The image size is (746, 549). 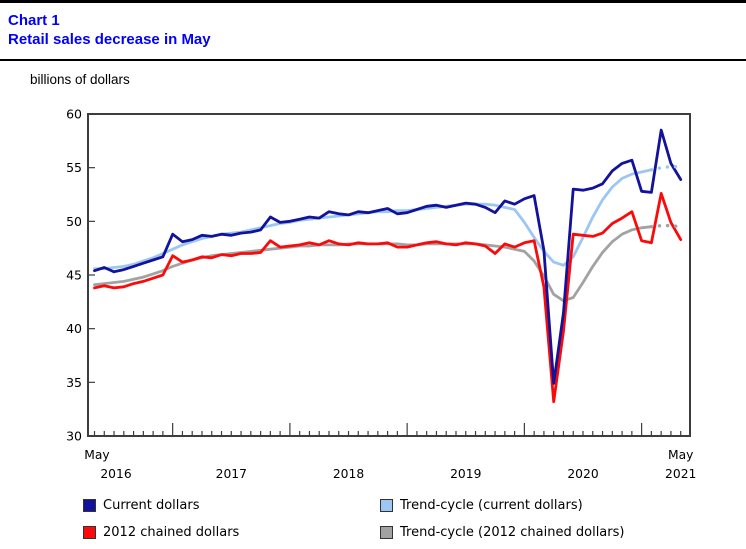 What do you see at coordinates (386, 532) in the screenshot?
I see `legend-swatch-trend-cycle-chained` at bounding box center [386, 532].